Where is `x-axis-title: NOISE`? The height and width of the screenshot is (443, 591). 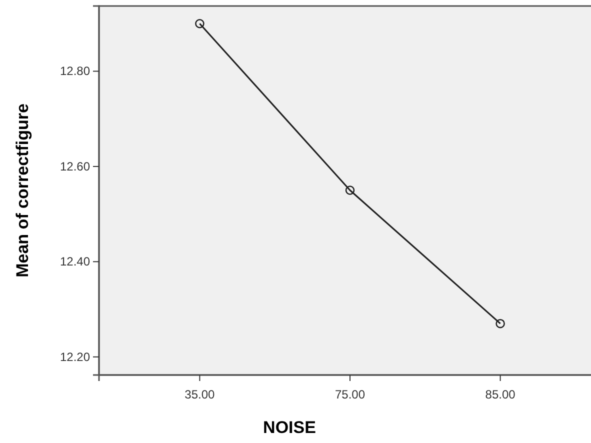 x-axis-title: NOISE is located at coordinates (289, 427).